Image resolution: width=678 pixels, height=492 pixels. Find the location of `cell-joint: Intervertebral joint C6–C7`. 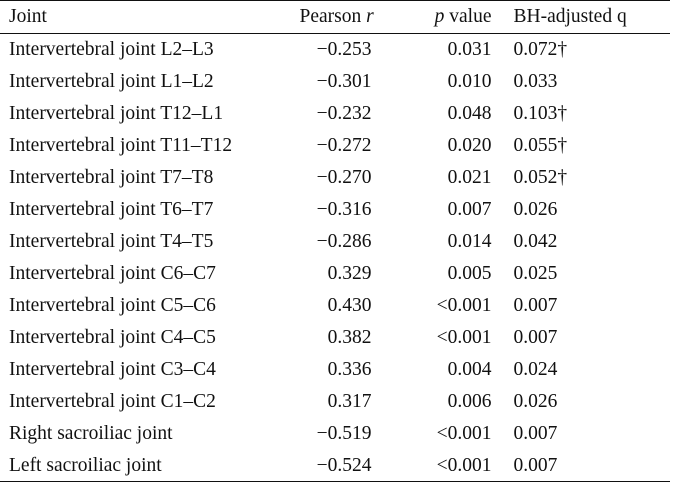

cell-joint: Intervertebral joint C6–C7 is located at coordinates (112, 273).